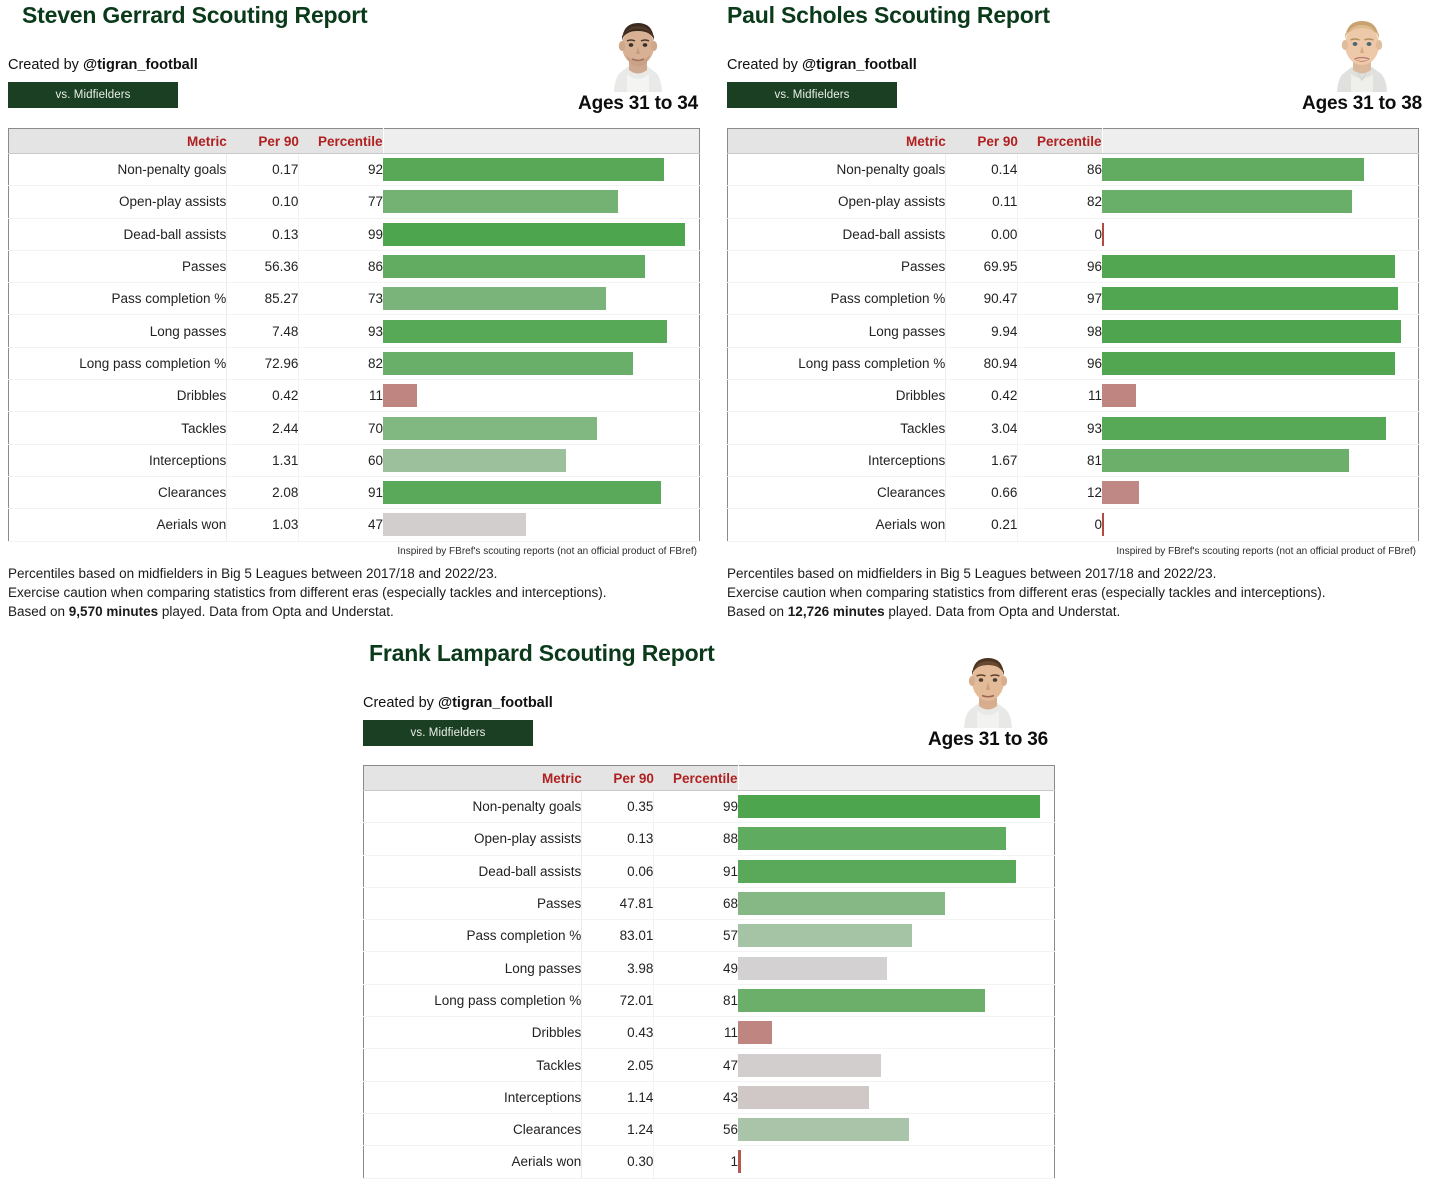 The width and height of the screenshot is (1440, 1183). What do you see at coordinates (263, 267) in the screenshot?
I see `per90-value: 56.36` at bounding box center [263, 267].